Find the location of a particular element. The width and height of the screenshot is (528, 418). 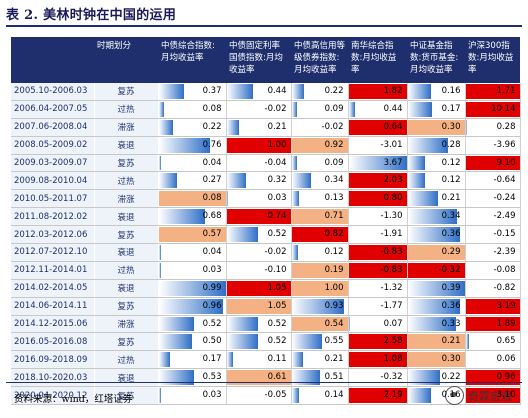

value-cell: -0.04 is located at coordinates (259, 163).